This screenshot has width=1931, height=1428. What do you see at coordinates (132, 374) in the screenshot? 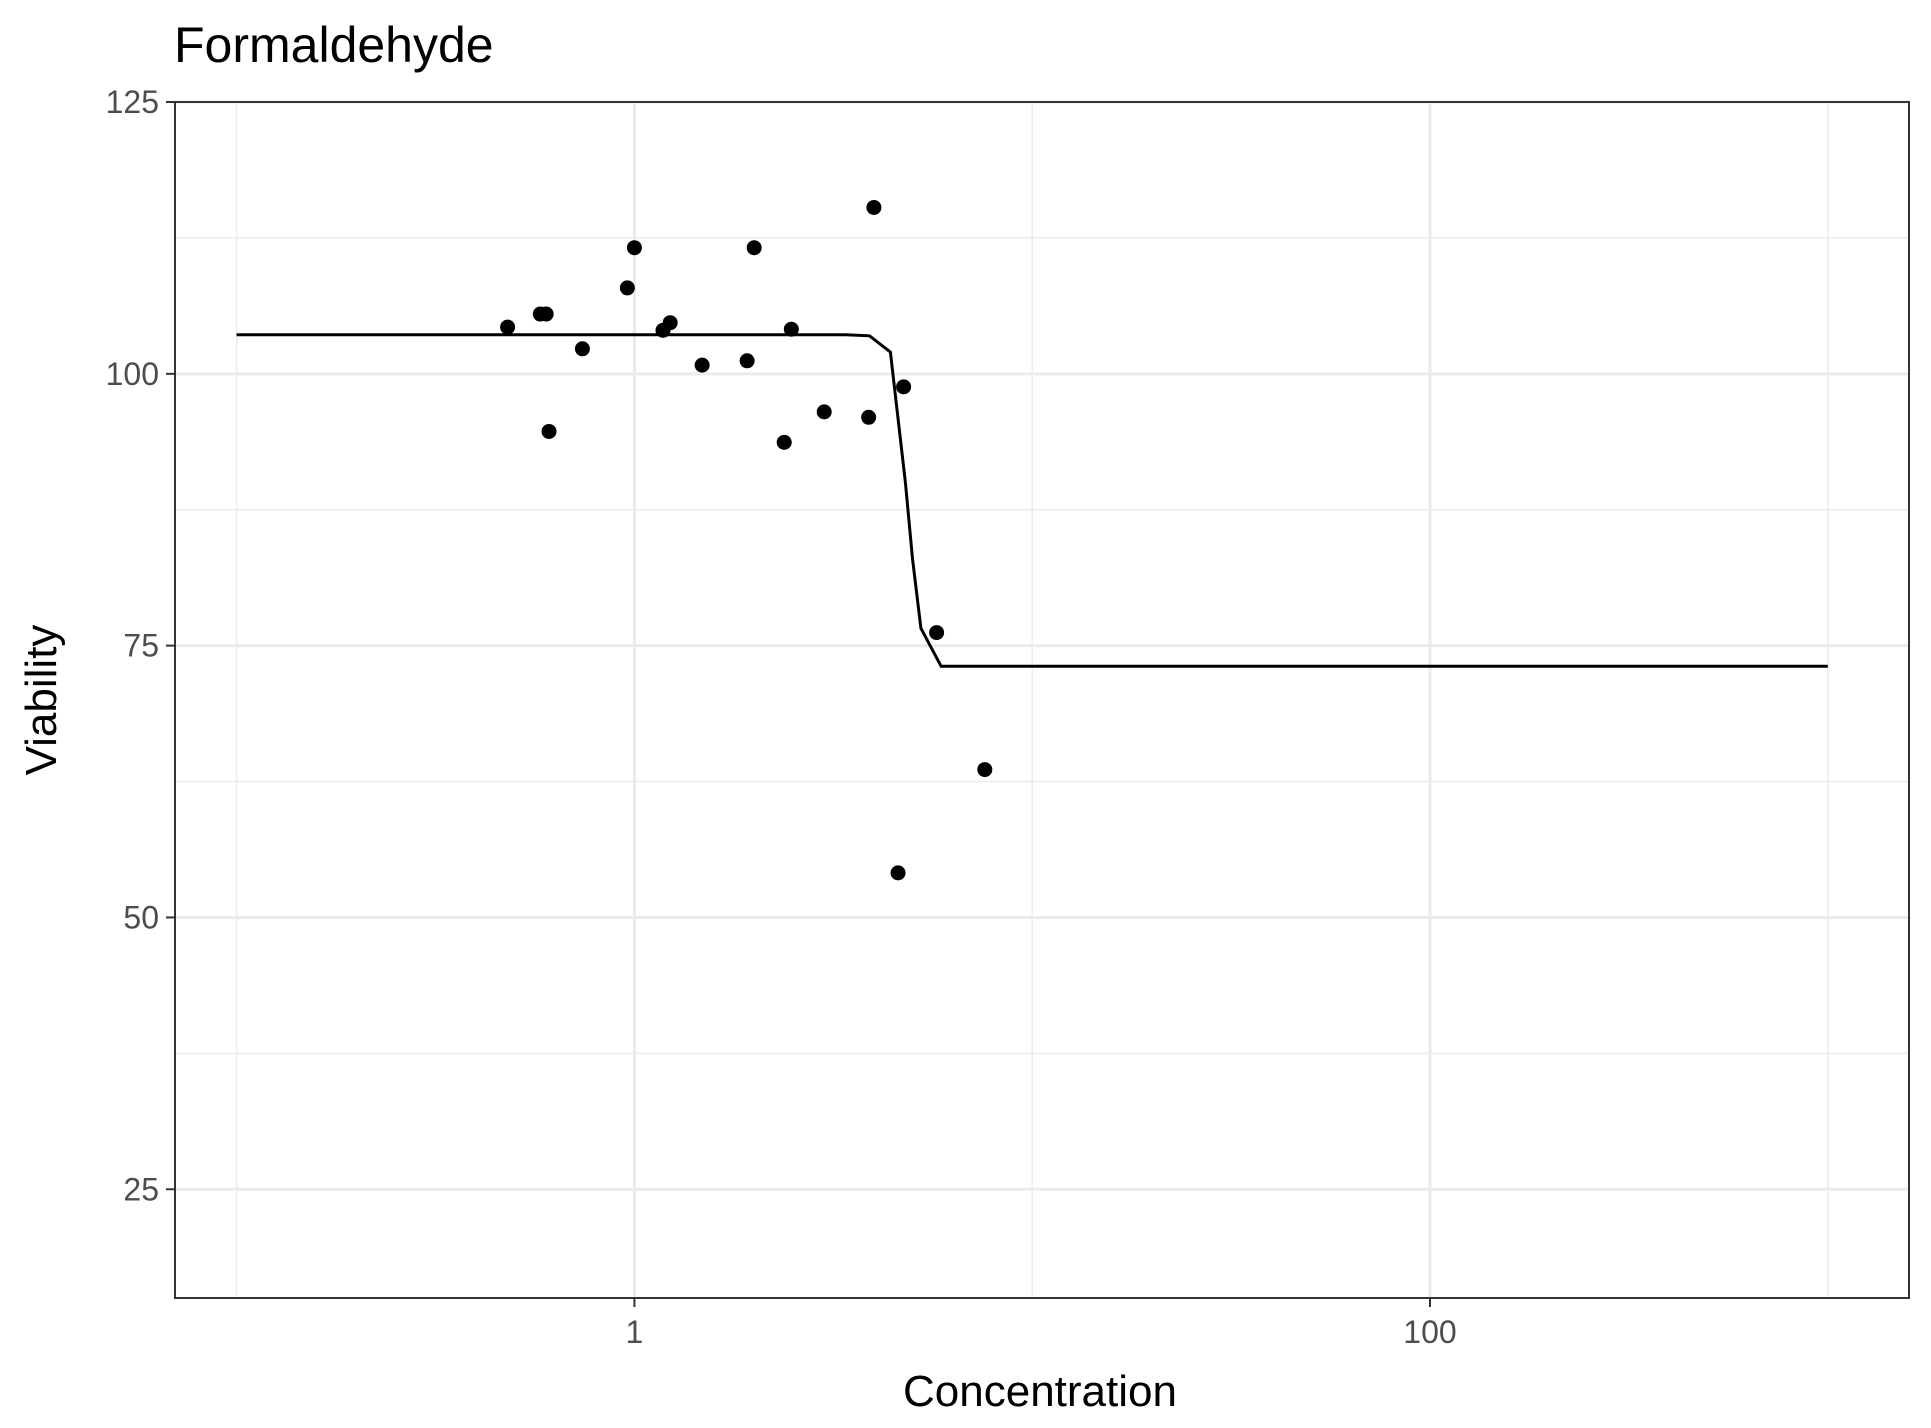
I see `y-tick-label: 100` at bounding box center [132, 374].